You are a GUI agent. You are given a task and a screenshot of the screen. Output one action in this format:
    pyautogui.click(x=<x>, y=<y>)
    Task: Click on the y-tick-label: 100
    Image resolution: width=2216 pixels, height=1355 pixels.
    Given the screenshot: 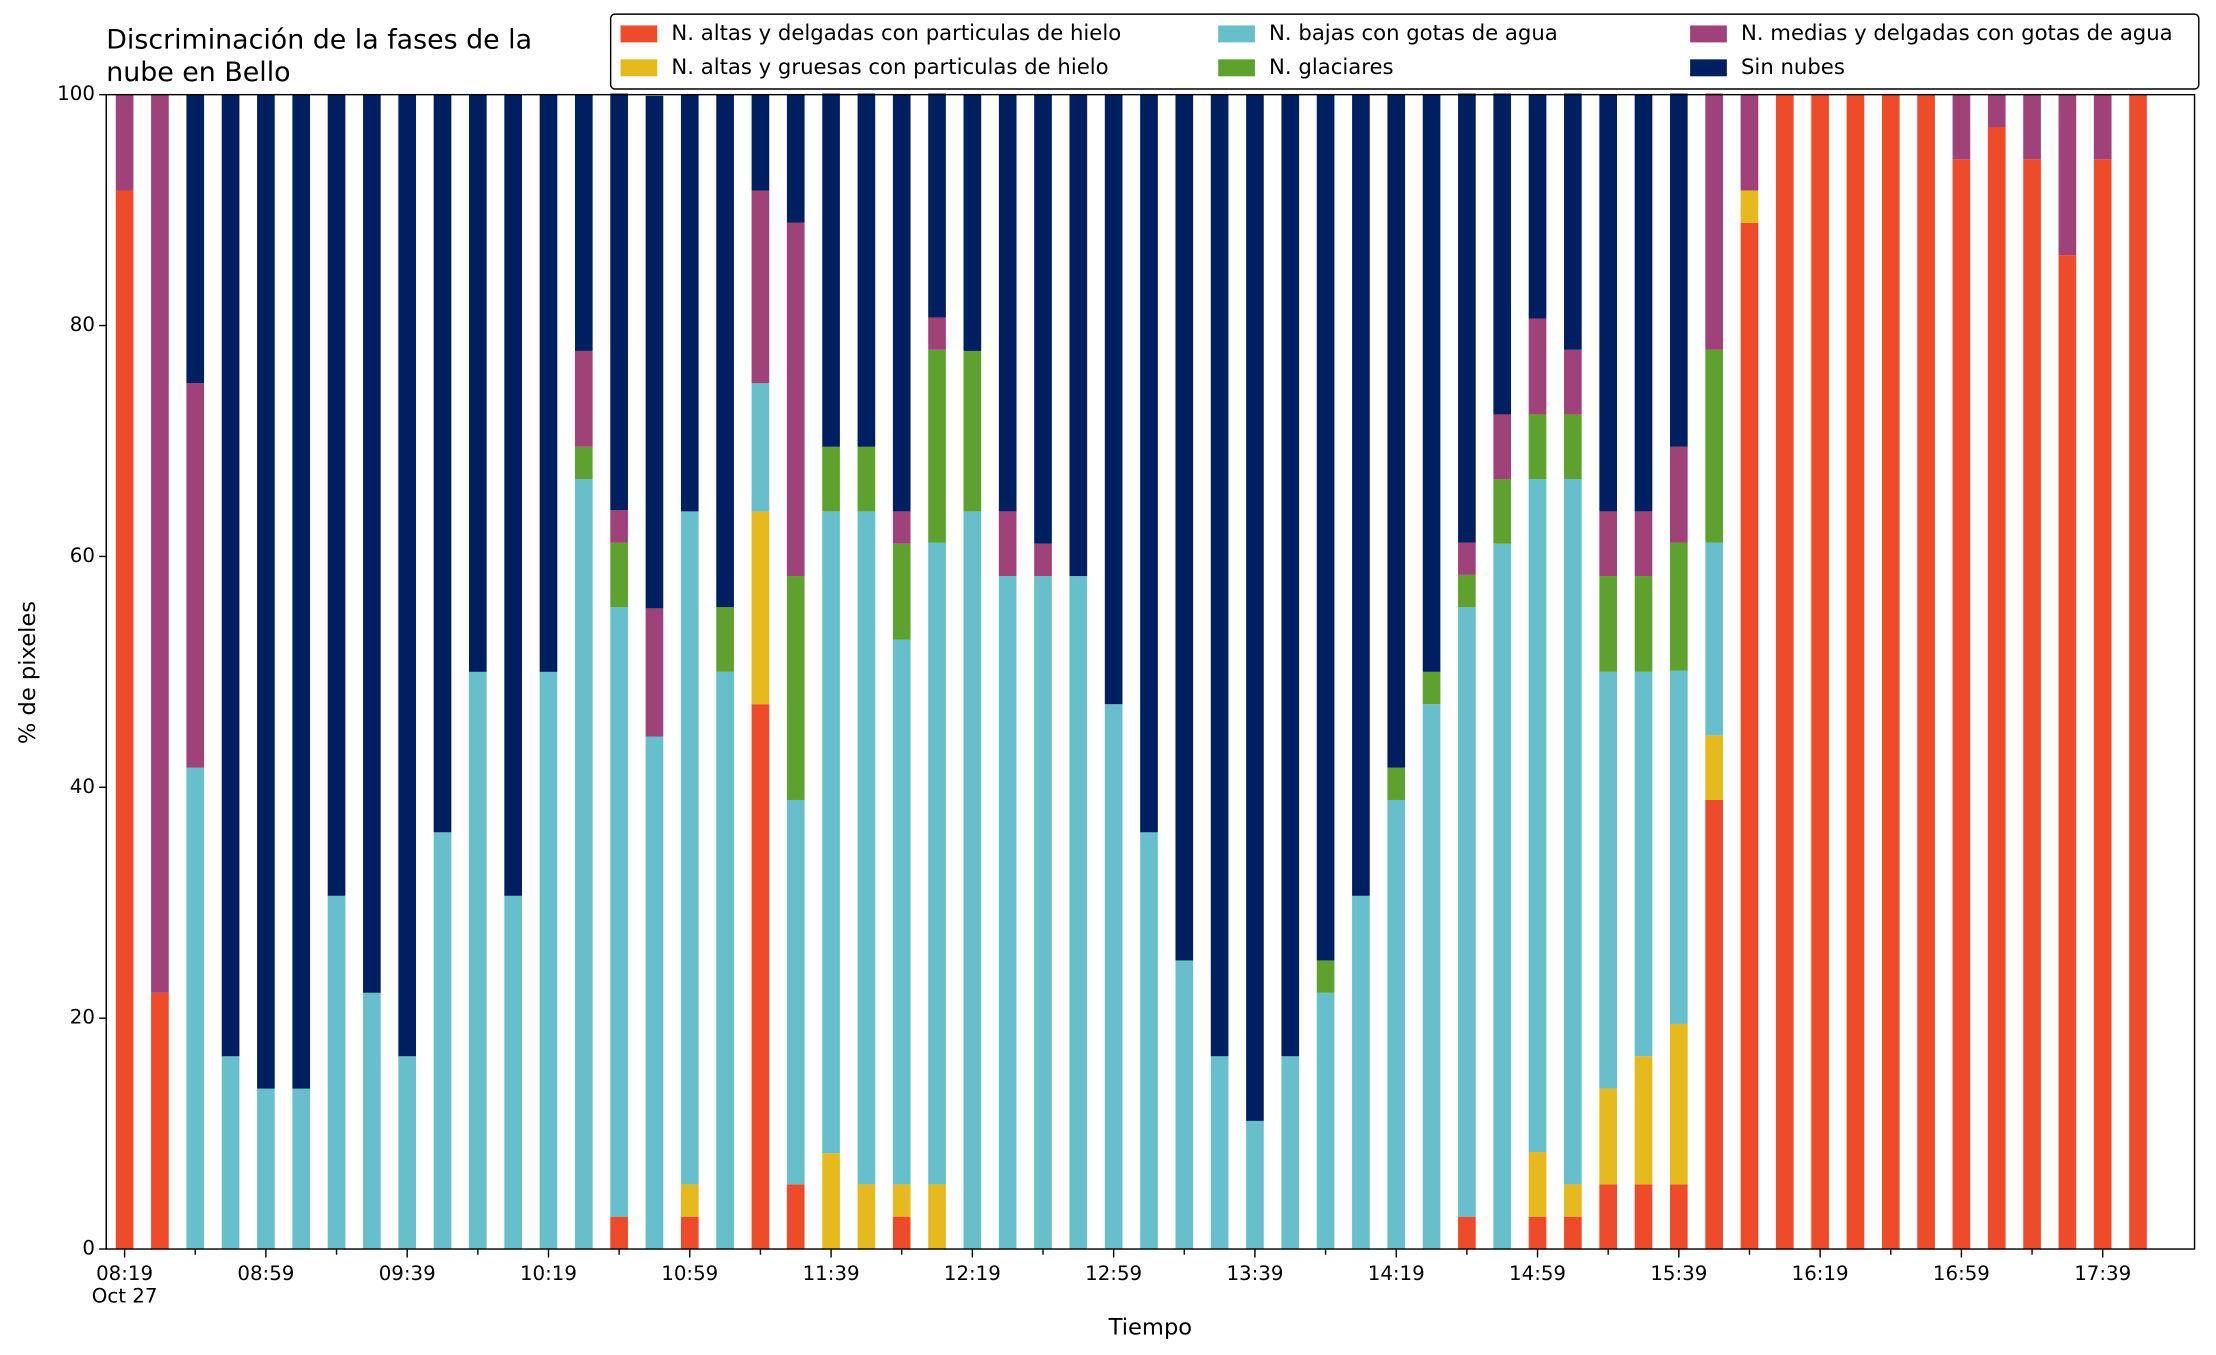 What is the action you would take?
    pyautogui.click(x=76, y=93)
    